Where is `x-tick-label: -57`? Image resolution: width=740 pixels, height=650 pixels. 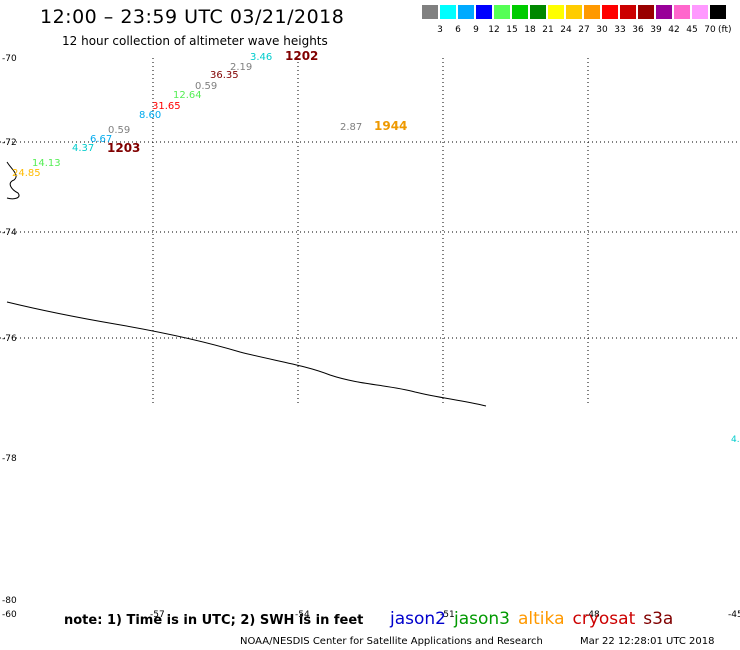 x-tick-label: -57 is located at coordinates (157, 615).